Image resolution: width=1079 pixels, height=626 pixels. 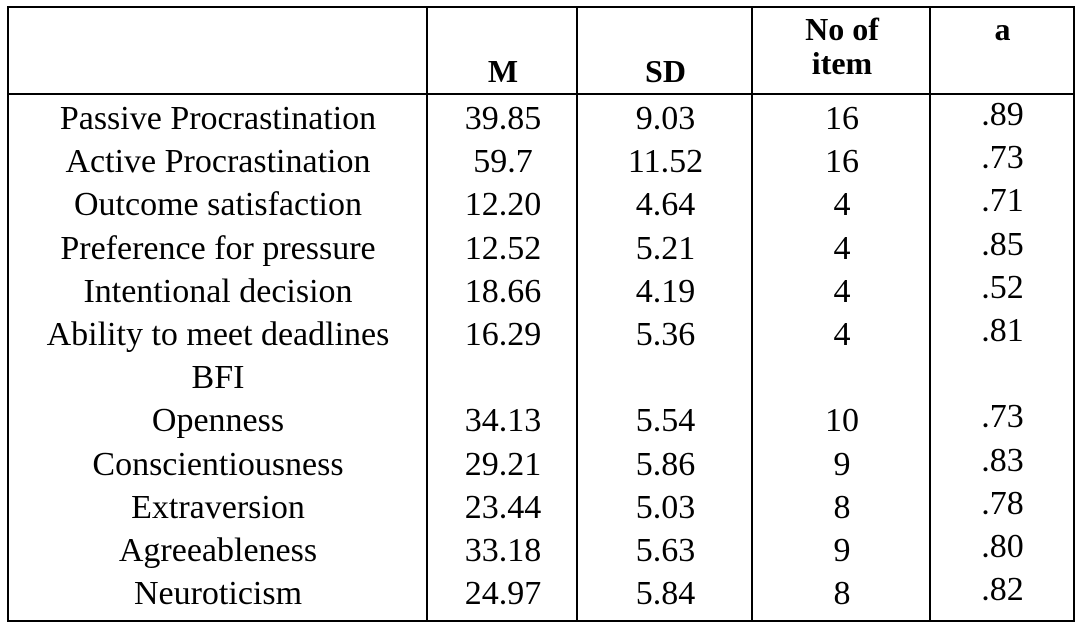 What do you see at coordinates (503, 248) in the screenshot?
I see `cell-m: 12.52` at bounding box center [503, 248].